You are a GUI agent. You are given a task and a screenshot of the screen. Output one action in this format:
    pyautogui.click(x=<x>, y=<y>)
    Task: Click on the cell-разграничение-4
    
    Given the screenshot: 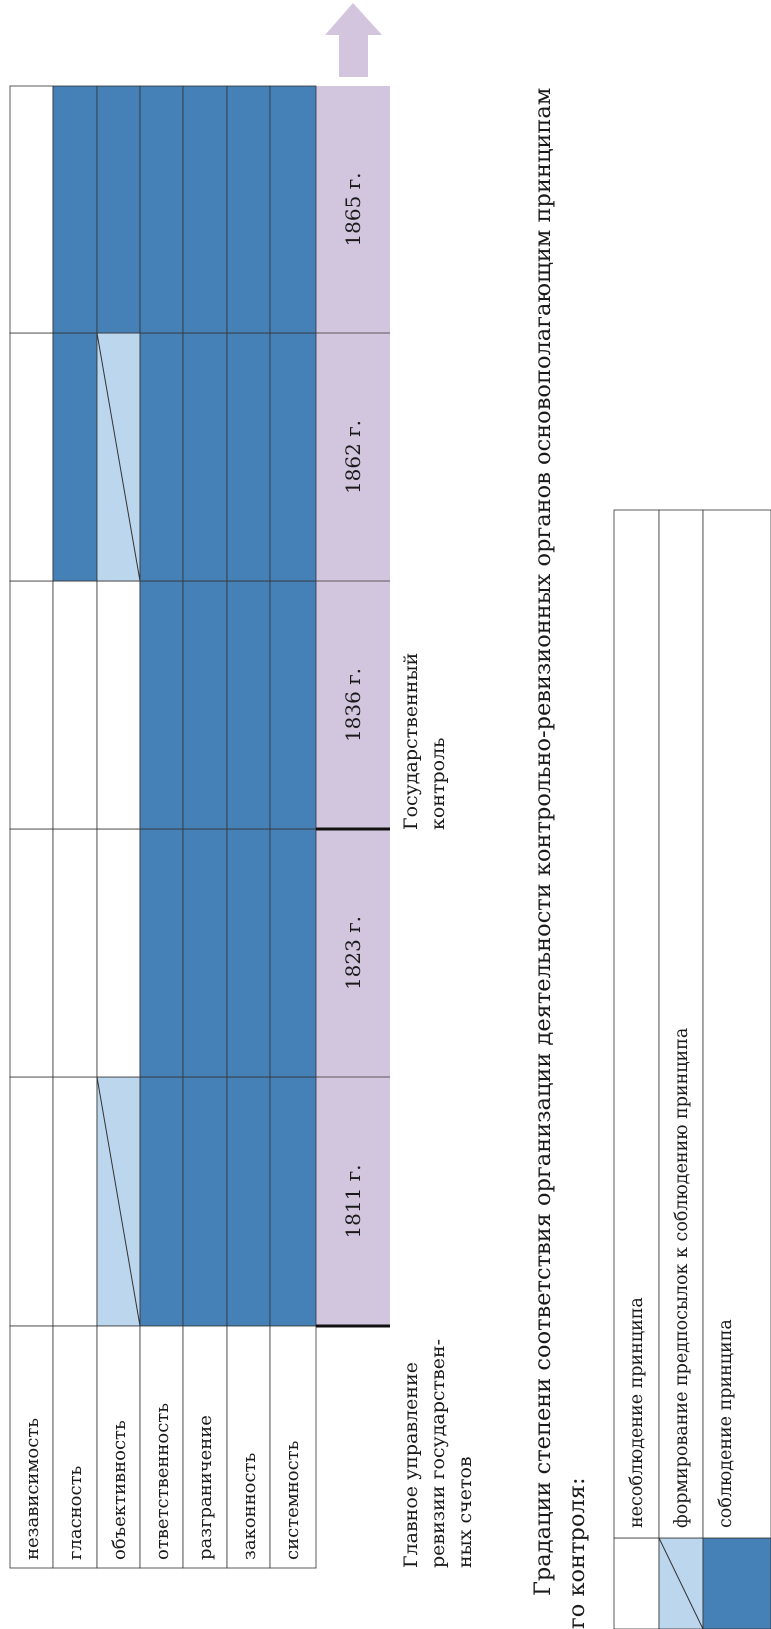 What is the action you would take?
    pyautogui.click(x=205, y=209)
    